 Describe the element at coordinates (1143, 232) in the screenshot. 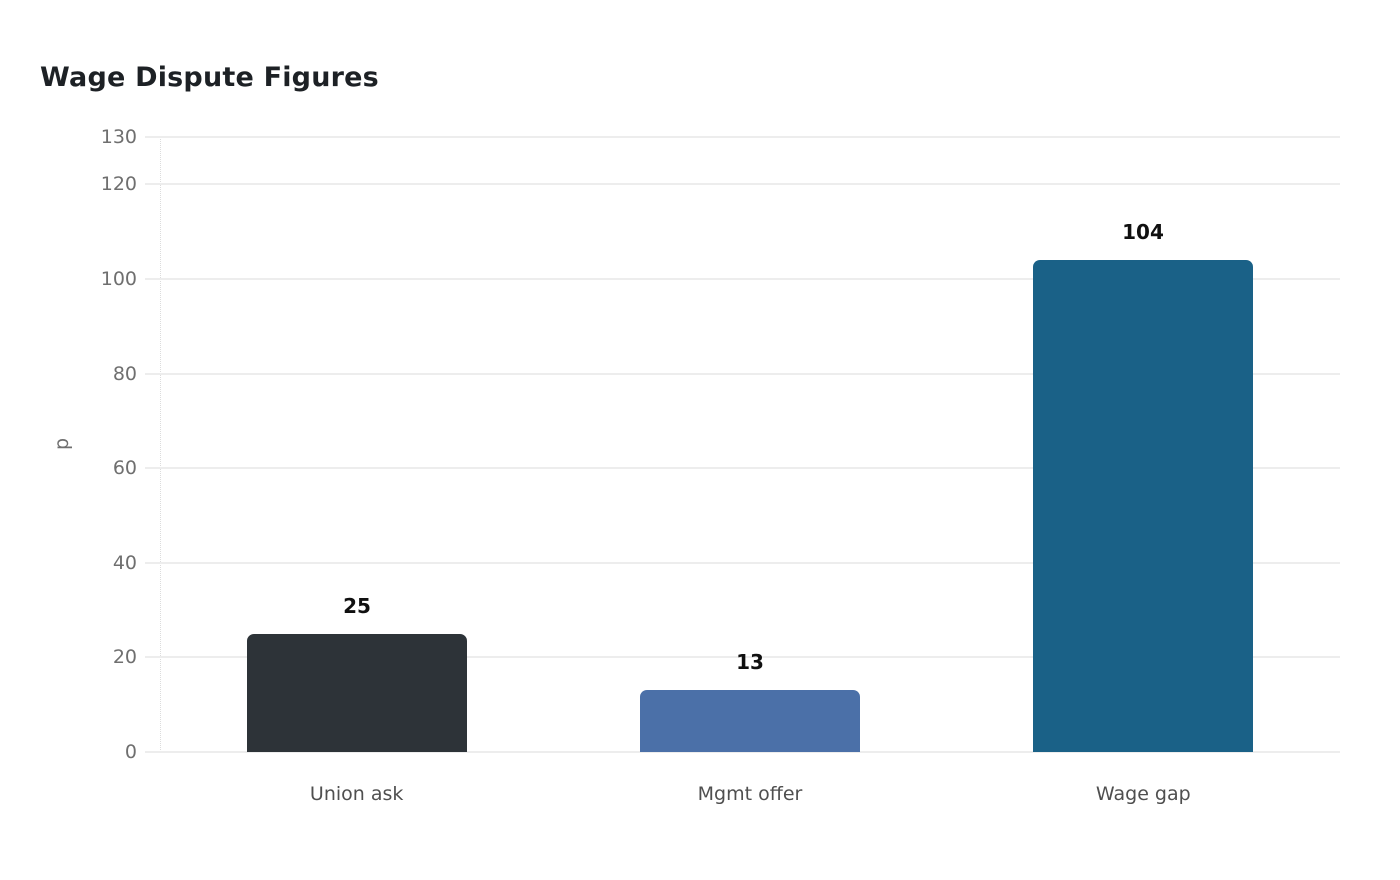

I see `bar-value-label: 104` at that location.